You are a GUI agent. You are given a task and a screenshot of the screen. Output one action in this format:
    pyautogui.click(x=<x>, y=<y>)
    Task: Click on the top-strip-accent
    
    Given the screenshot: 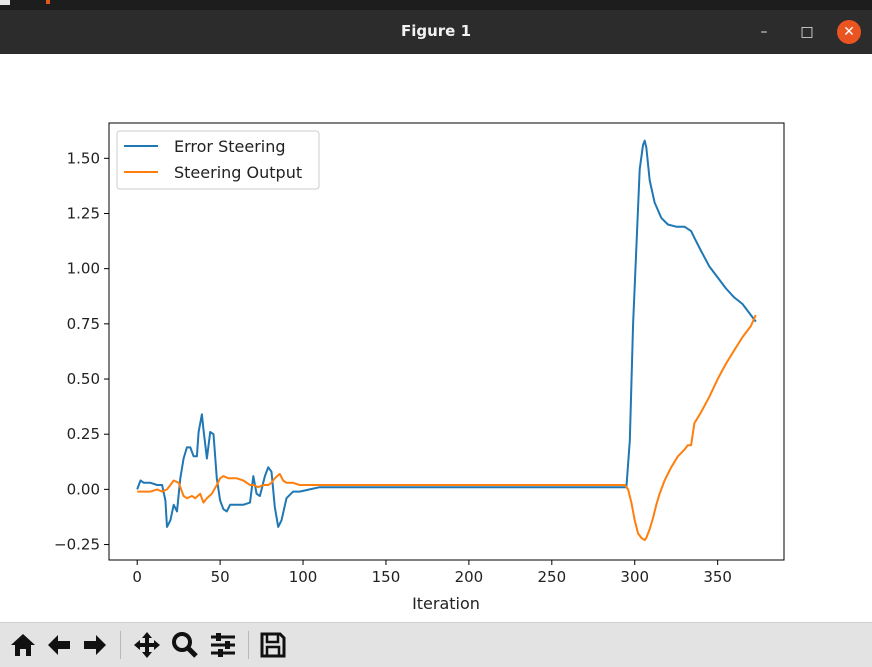 What is the action you would take?
    pyautogui.click(x=5, y=2)
    